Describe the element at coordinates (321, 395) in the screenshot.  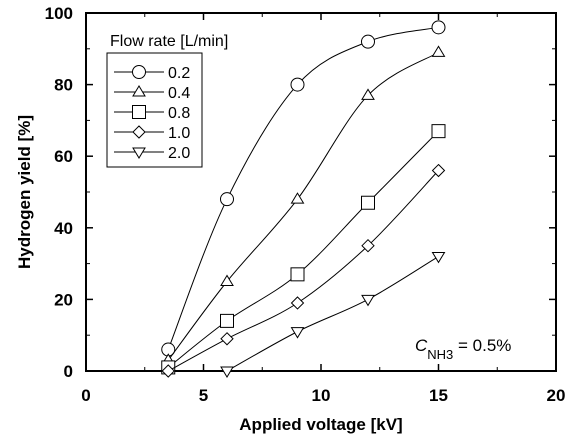
I see `x-tick-label: 10` at that location.